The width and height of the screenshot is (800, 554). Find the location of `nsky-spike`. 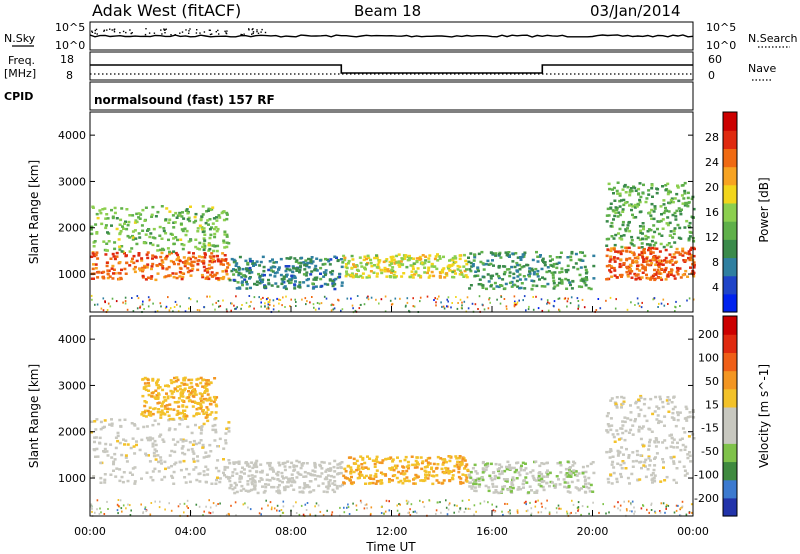

nsky-spike is located at coordinates (145, 34).